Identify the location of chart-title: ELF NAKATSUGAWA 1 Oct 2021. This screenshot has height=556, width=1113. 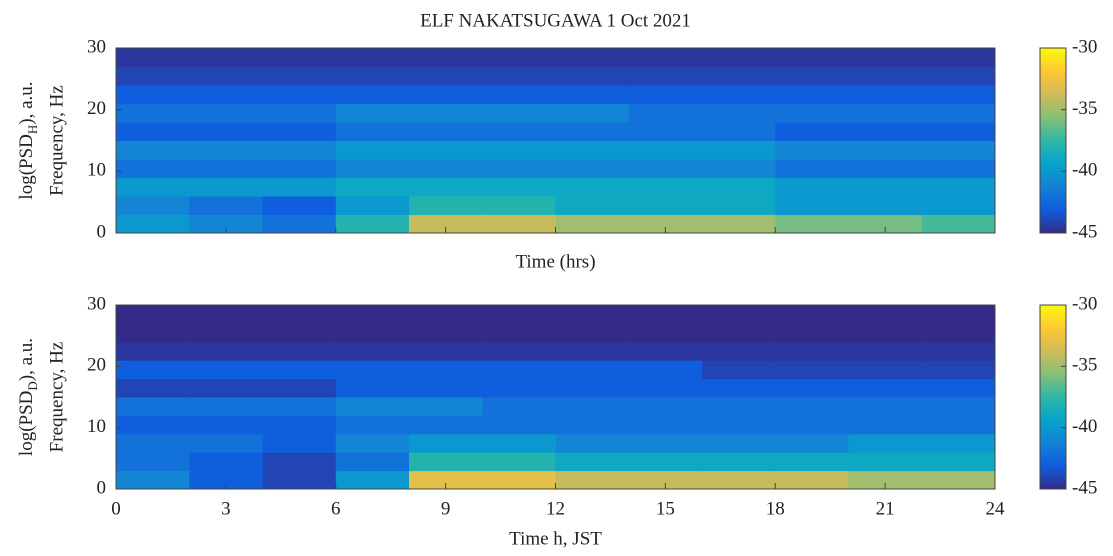
(555, 20).